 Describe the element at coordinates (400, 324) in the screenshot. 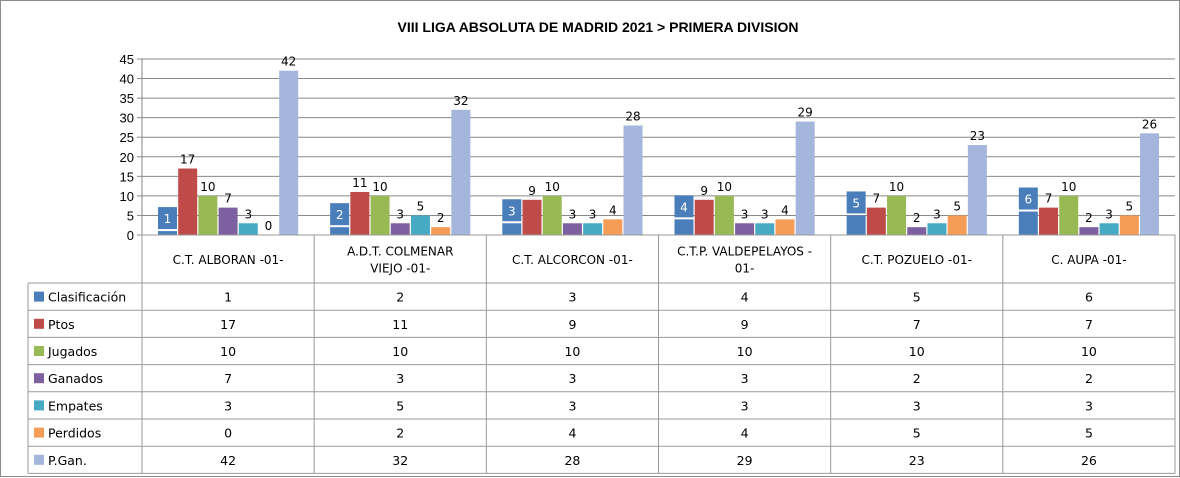

I see `table-cell: 11` at that location.